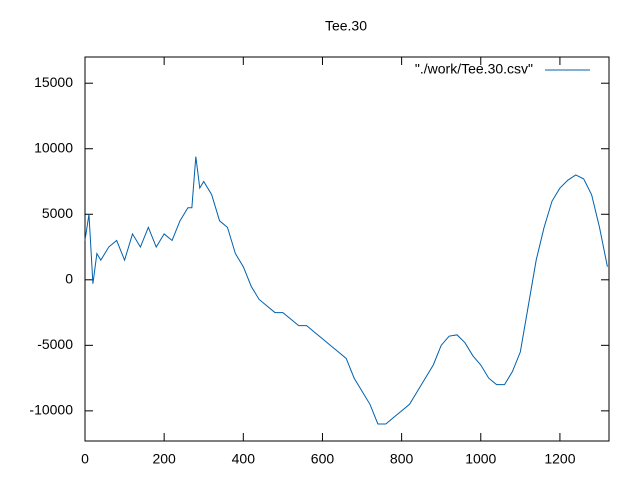 The height and width of the screenshot is (480, 640). I want to click on x-tick-label: 1000, so click(480, 459).